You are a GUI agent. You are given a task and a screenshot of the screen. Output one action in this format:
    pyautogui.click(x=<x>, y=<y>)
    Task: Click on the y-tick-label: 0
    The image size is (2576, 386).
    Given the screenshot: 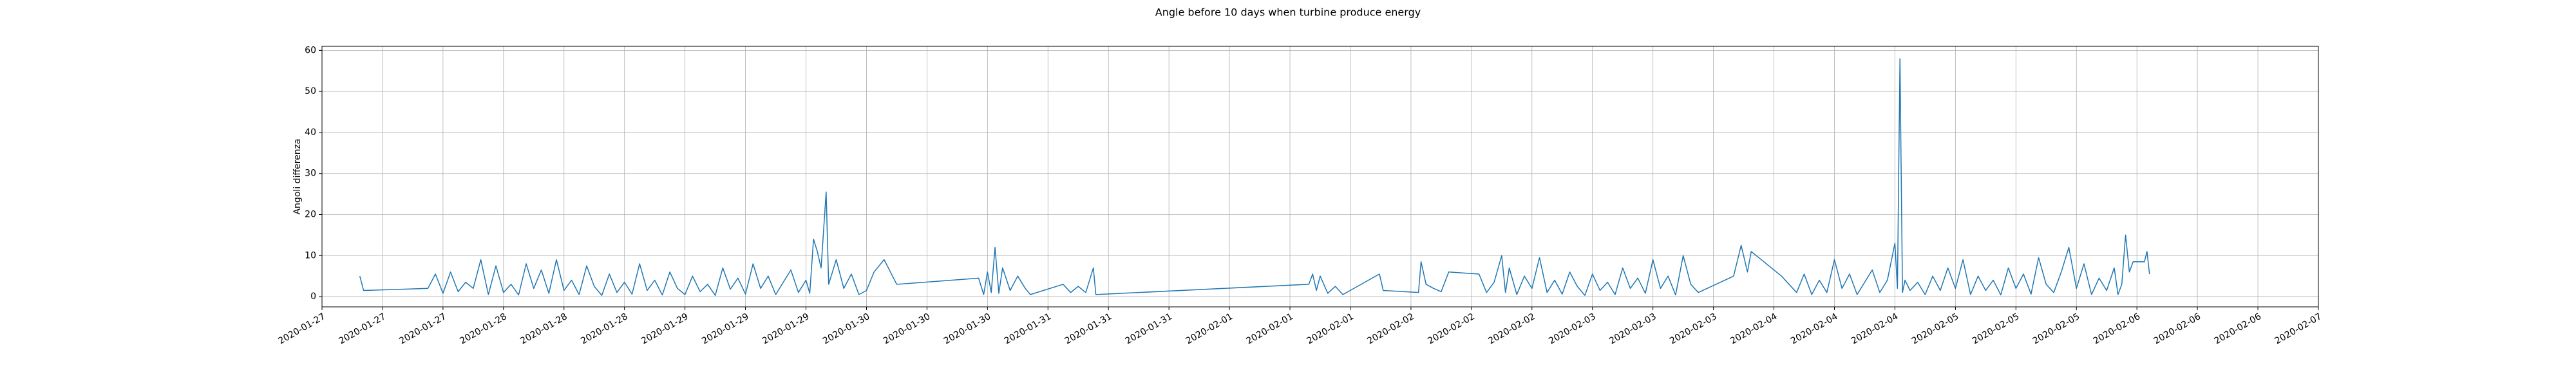 What is the action you would take?
    pyautogui.click(x=313, y=296)
    